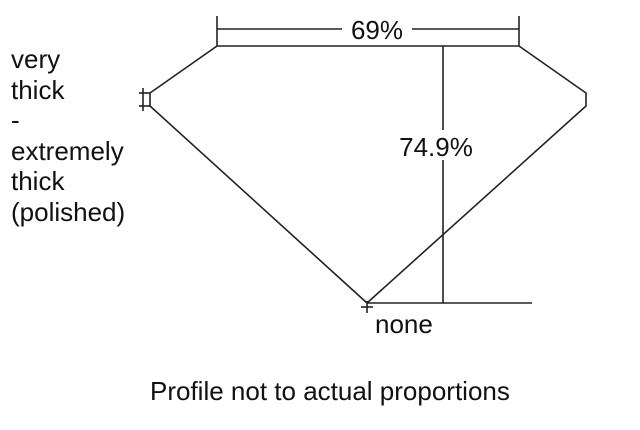 This screenshot has width=640, height=430. Describe the element at coordinates (15, 120) in the screenshot. I see `girdle-label-line: -` at that location.